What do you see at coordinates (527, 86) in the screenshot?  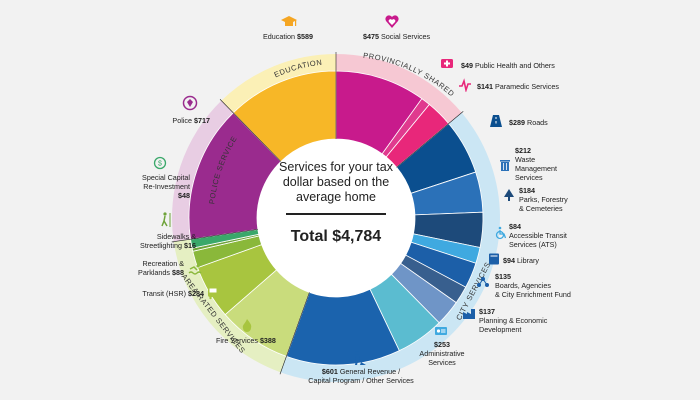 I see `name-paramedic: Paramedic Services` at bounding box center [527, 86].